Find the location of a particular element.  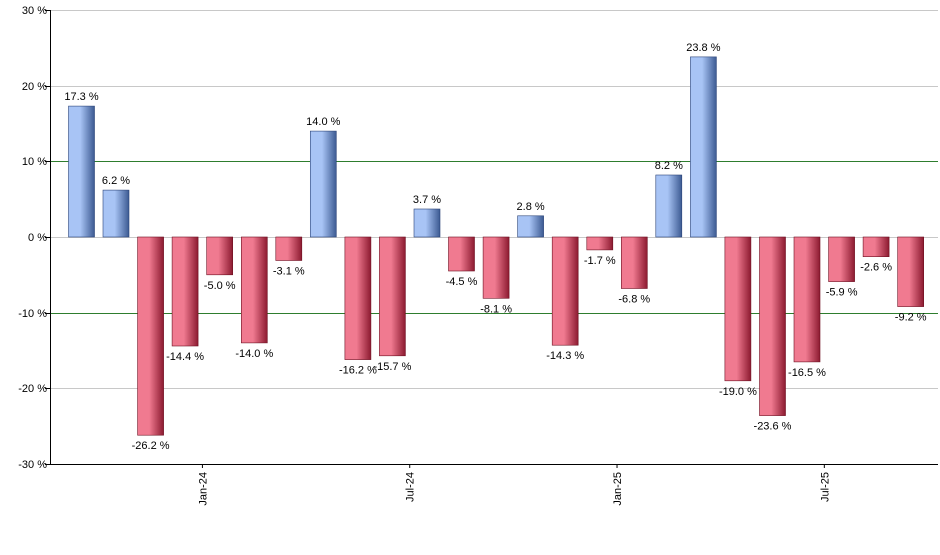

y-tick-label: -20 % is located at coordinates (32, 389).